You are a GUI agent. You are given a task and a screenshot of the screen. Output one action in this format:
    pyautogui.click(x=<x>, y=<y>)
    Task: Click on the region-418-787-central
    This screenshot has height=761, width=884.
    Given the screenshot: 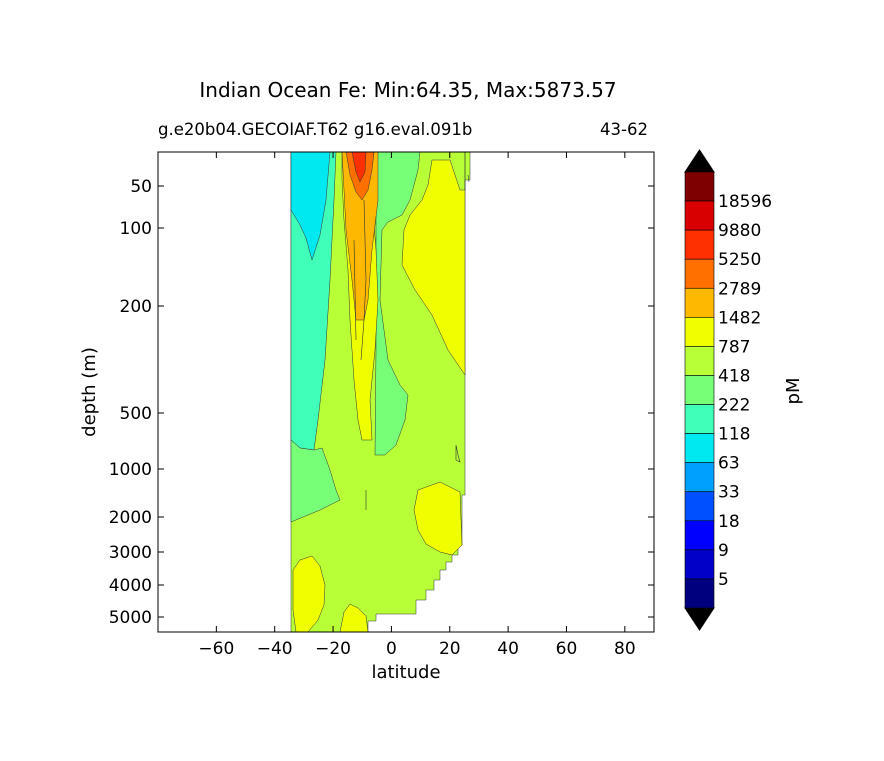 What is the action you would take?
    pyautogui.click(x=397, y=304)
    